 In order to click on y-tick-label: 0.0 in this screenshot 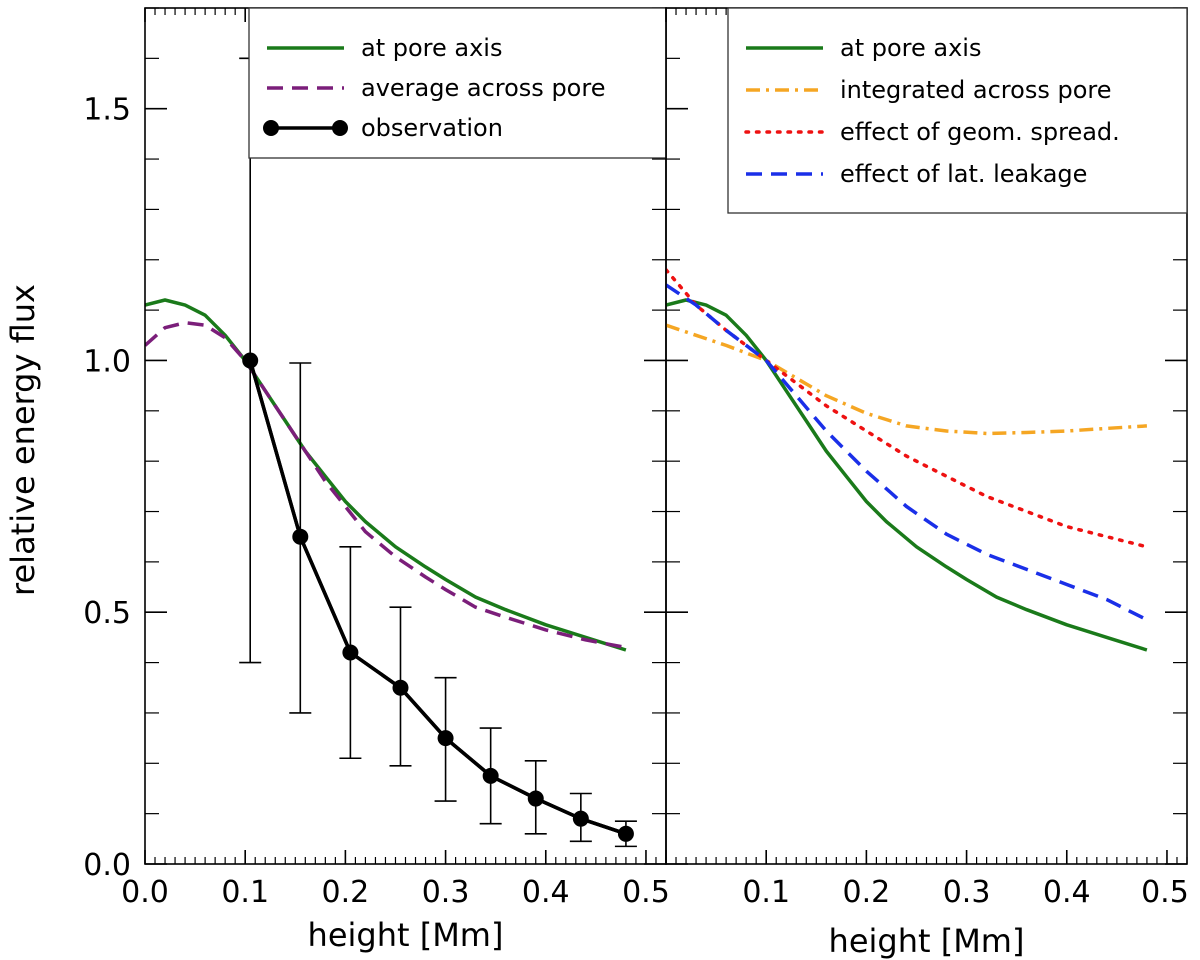, I will do `click(107, 865)`.